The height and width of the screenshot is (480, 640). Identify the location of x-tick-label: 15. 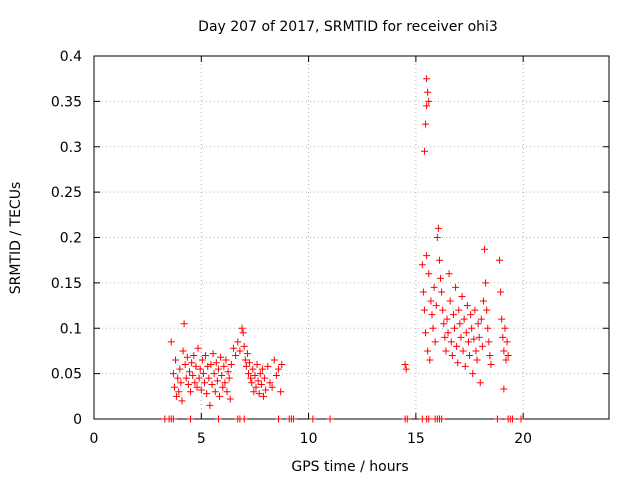
(416, 439).